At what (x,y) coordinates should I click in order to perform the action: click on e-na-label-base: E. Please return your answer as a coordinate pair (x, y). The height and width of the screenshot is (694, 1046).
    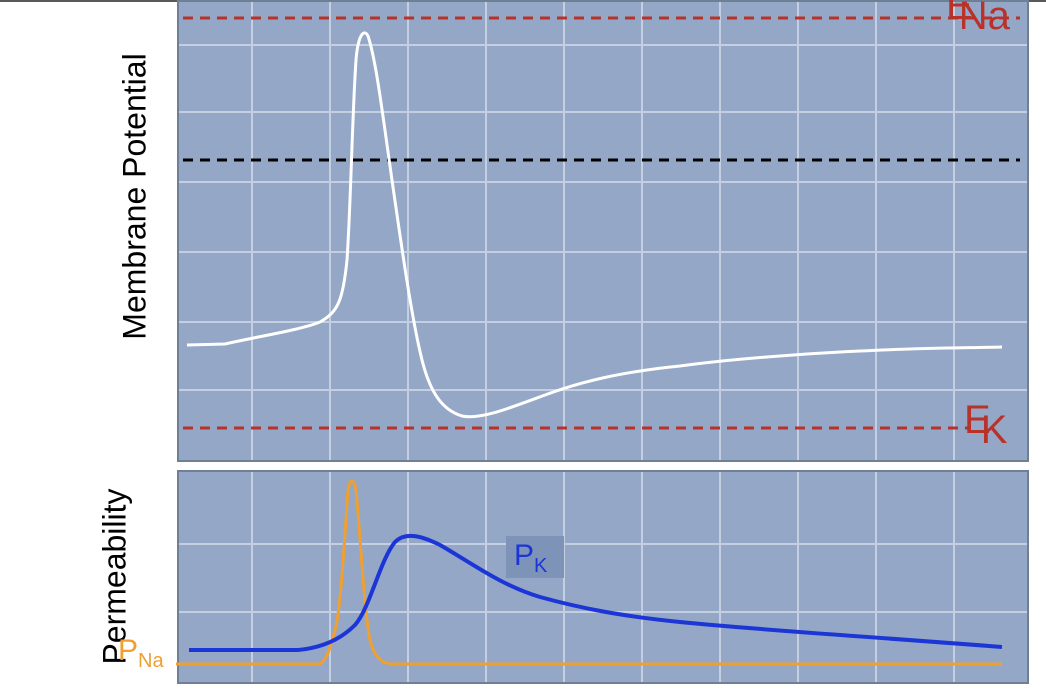
    Looking at the image, I should click on (959, 14).